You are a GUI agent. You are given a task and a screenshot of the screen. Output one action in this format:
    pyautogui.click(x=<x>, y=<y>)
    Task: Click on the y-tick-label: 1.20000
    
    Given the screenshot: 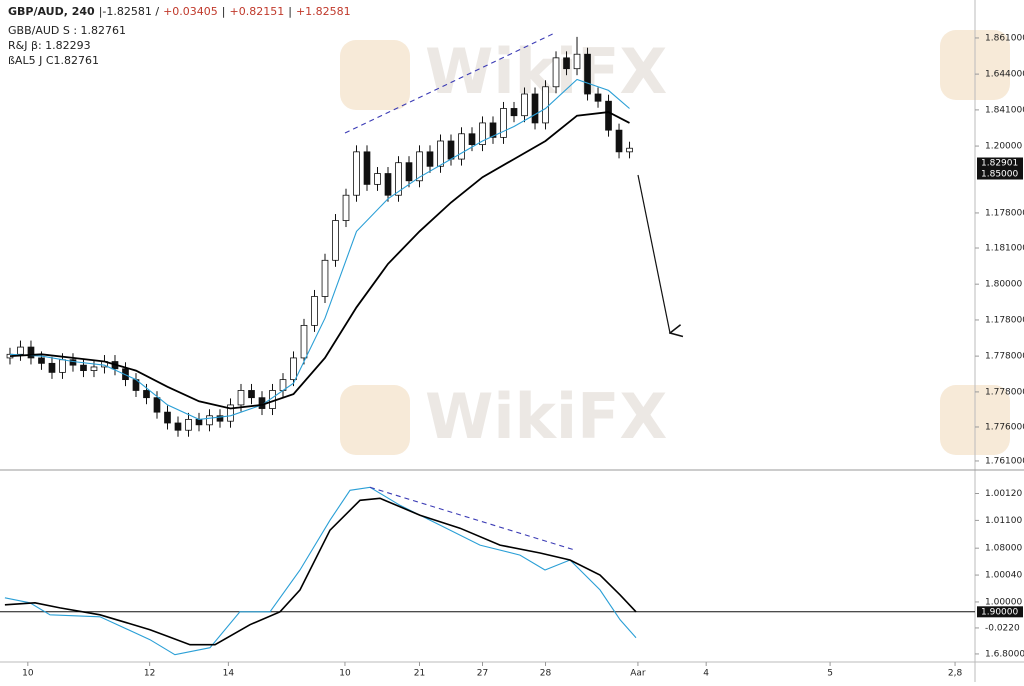 What is the action you would take?
    pyautogui.click(x=1003, y=147)
    